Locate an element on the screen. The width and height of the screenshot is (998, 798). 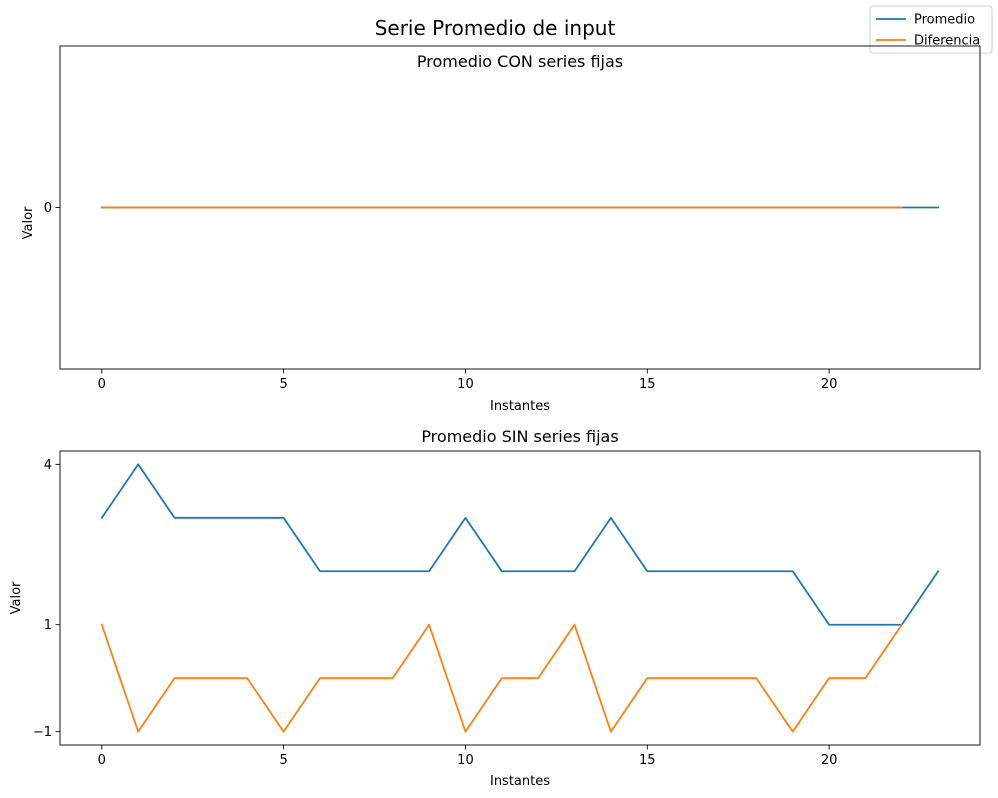
xtick-label-bottom-5: 5 is located at coordinates (283, 760).